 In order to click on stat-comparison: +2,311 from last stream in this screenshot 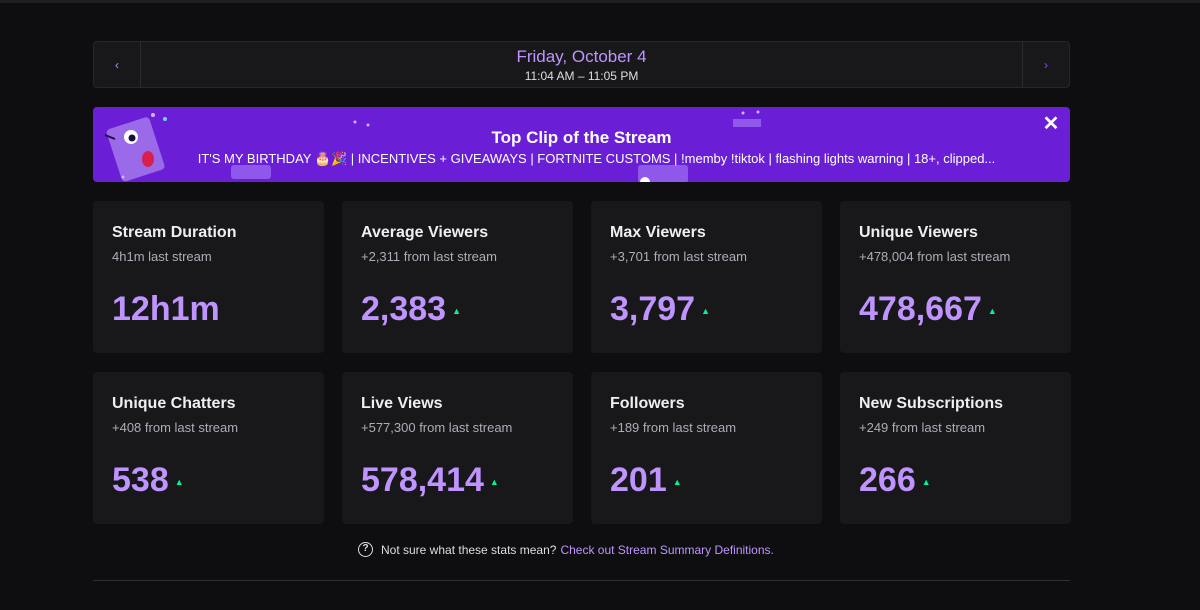, I will do `click(429, 256)`.